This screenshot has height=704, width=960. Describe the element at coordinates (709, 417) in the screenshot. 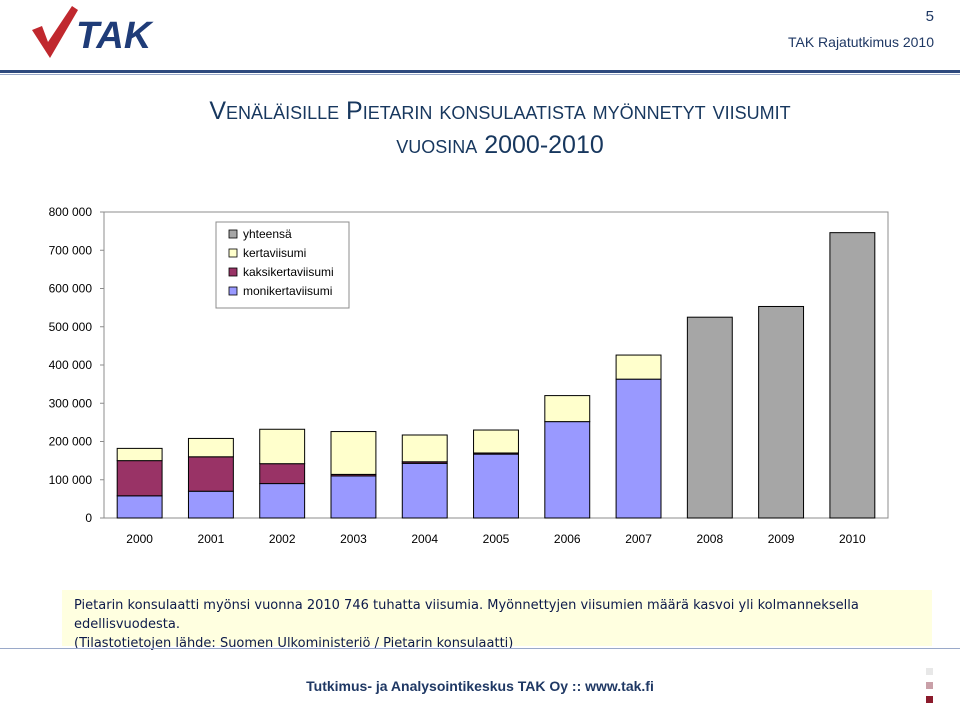

I see `bar-yhteensä-2008` at that location.